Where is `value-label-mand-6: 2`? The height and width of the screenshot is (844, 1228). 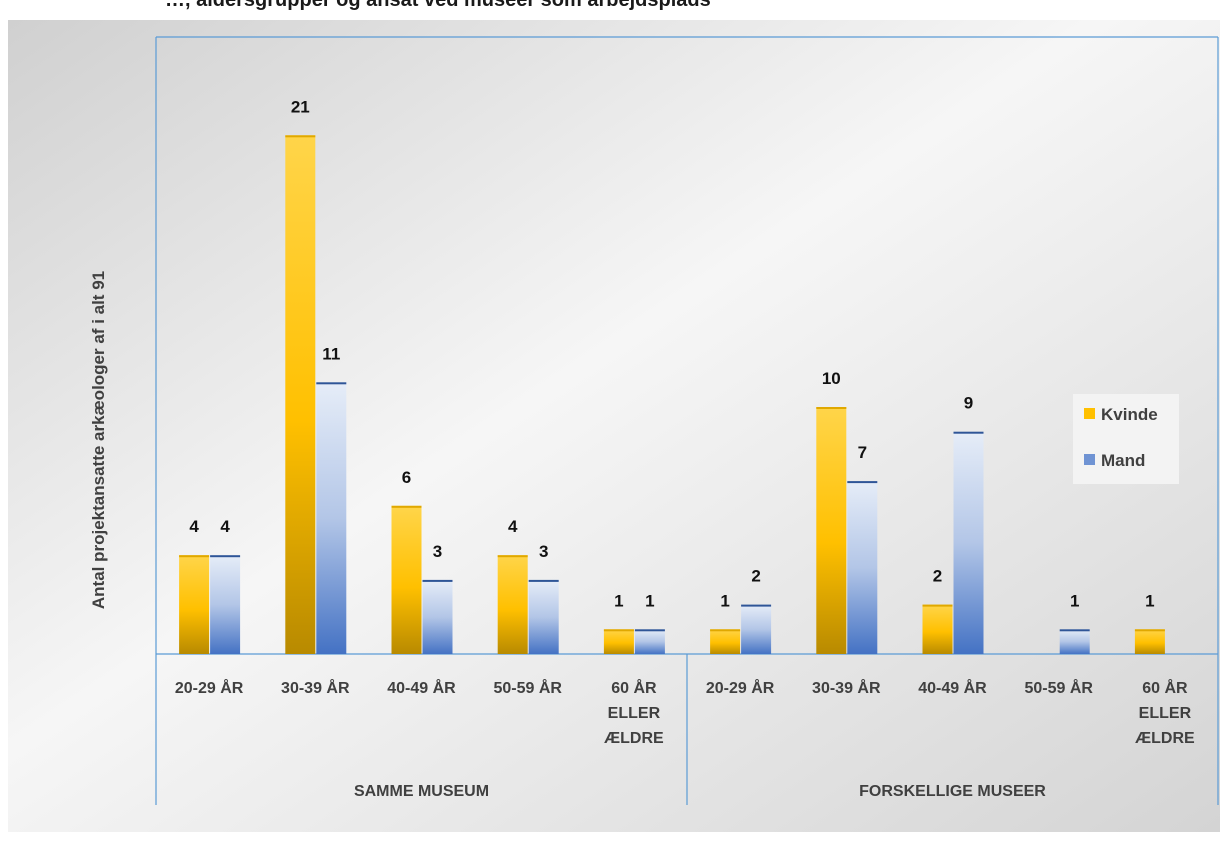
value-label-mand-6: 2 is located at coordinates (755, 576).